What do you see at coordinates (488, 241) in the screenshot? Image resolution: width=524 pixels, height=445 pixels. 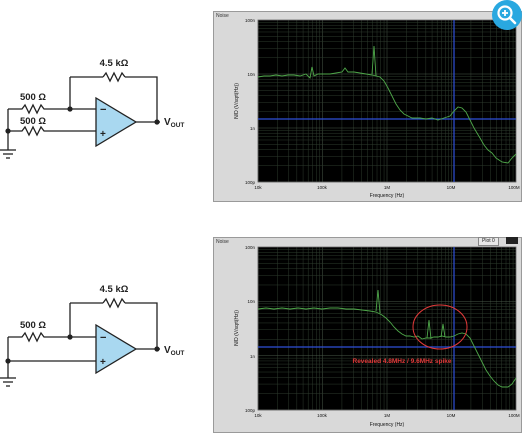 I see `plot-selector: Plot 0` at bounding box center [488, 241].